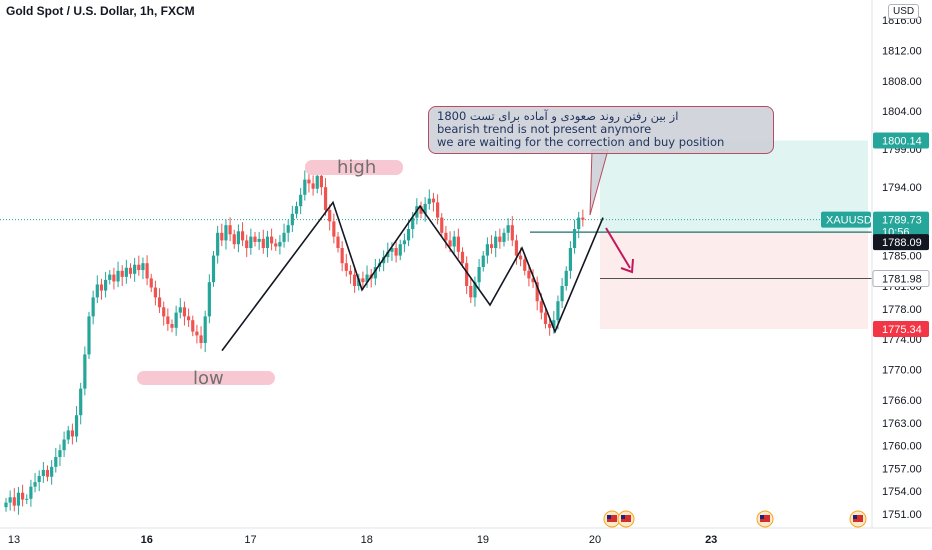  Describe the element at coordinates (147, 540) in the screenshot. I see `time-tick-label: 16` at that location.